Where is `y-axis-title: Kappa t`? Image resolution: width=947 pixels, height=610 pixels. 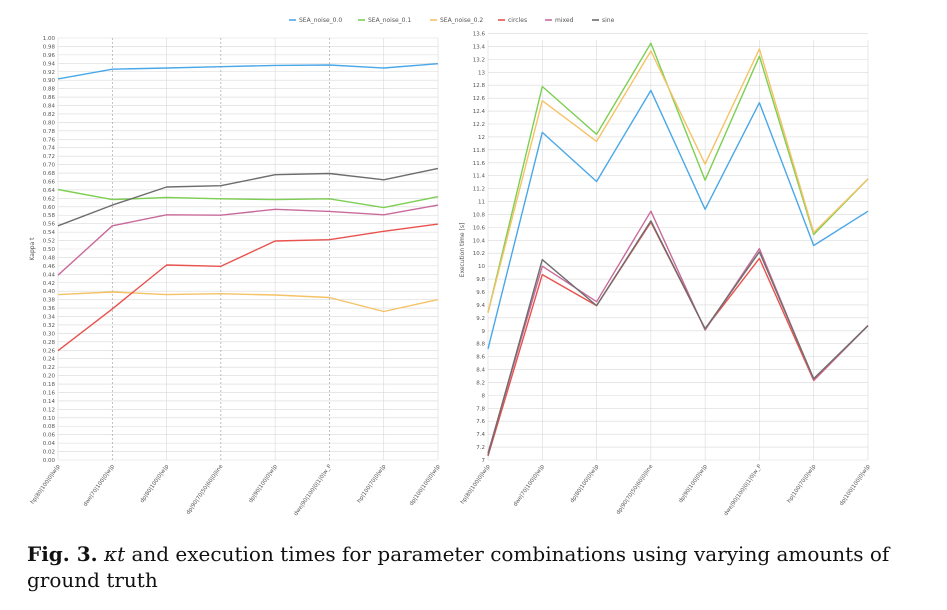
y-axis-title: Kappa t is located at coordinates (32, 249).